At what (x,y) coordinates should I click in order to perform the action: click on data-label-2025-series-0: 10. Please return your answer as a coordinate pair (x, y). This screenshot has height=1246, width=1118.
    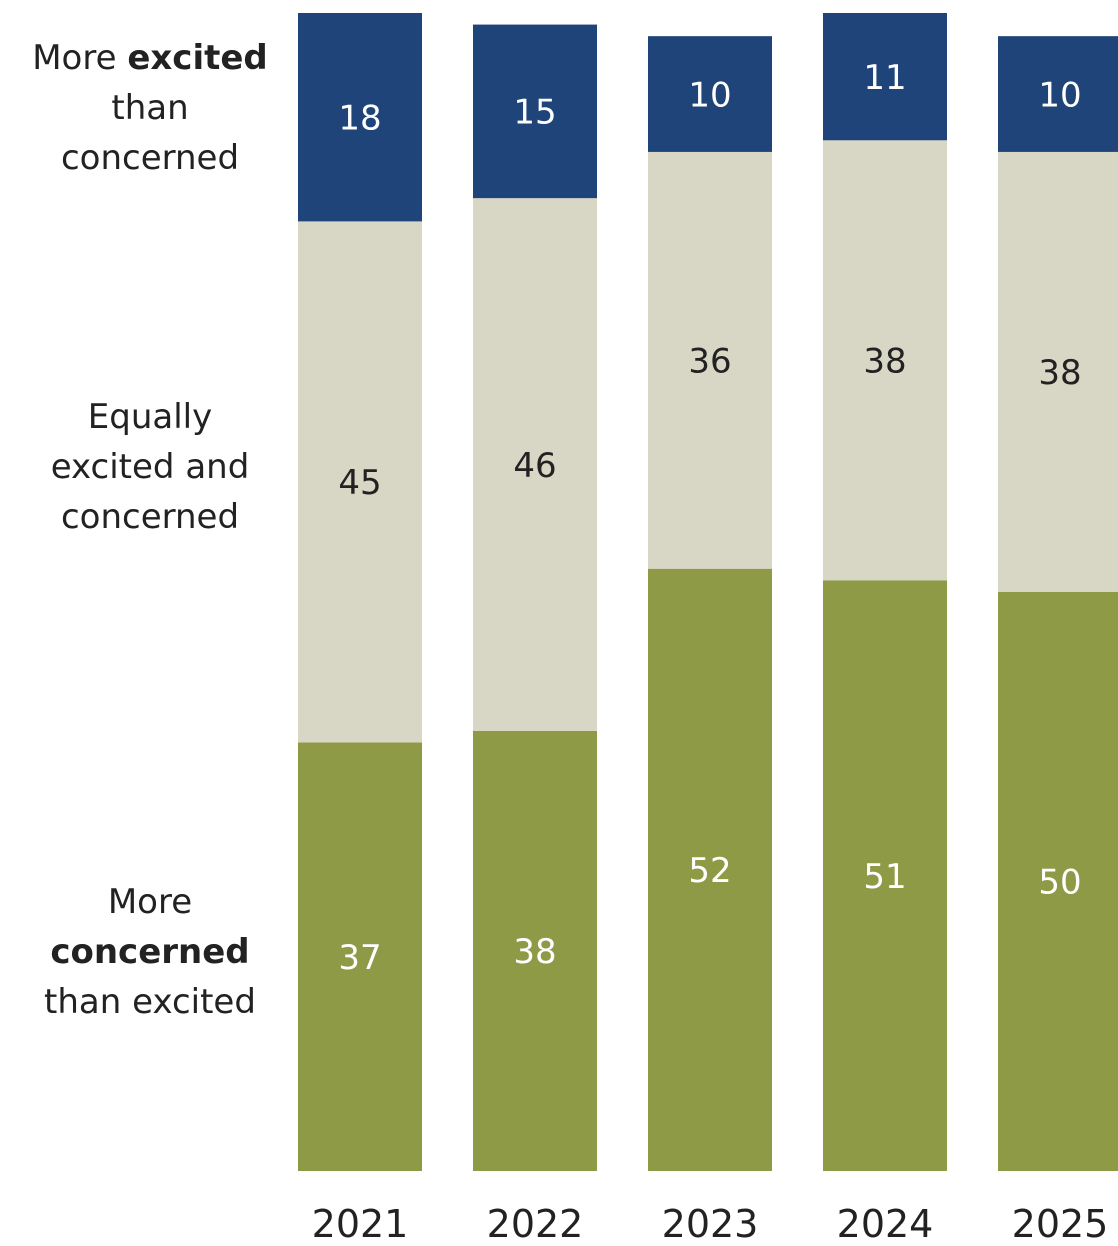
    Looking at the image, I should click on (1059, 95).